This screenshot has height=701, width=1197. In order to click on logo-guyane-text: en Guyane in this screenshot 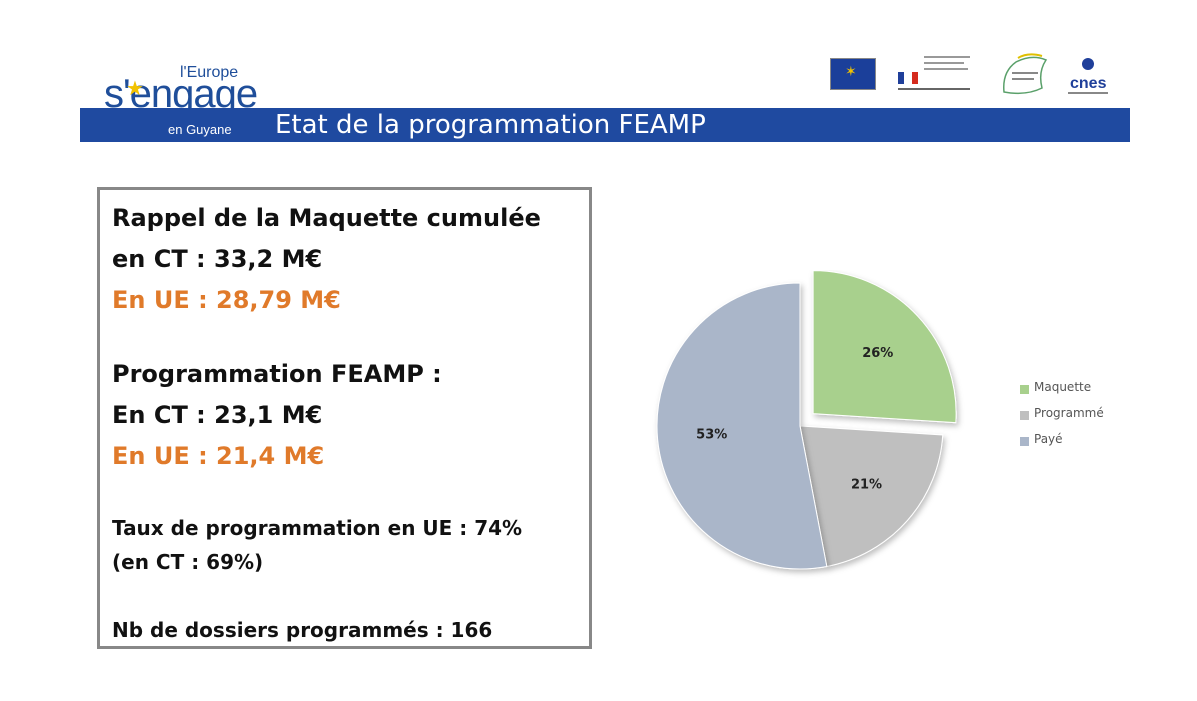, I will do `click(200, 129)`.